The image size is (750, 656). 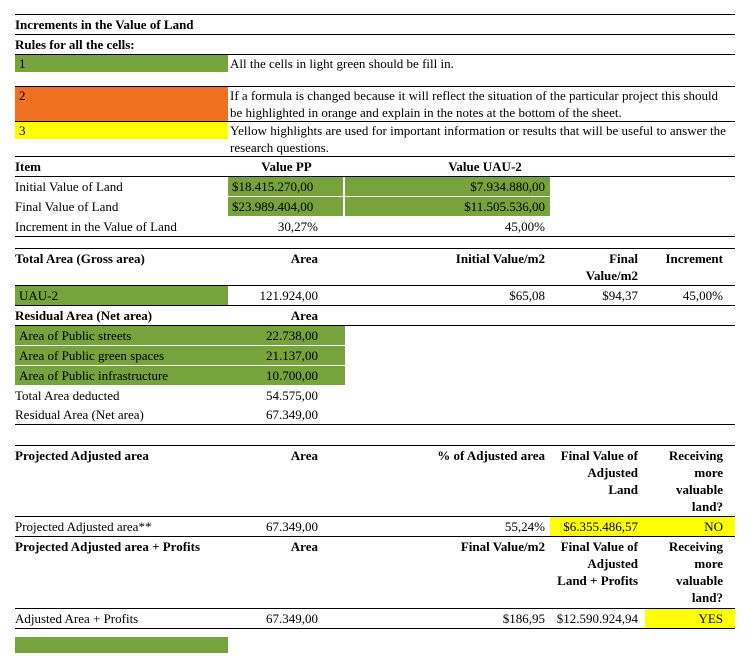 What do you see at coordinates (80, 258) in the screenshot?
I see `col-header-gross-area: Total Area (Gross area)` at bounding box center [80, 258].